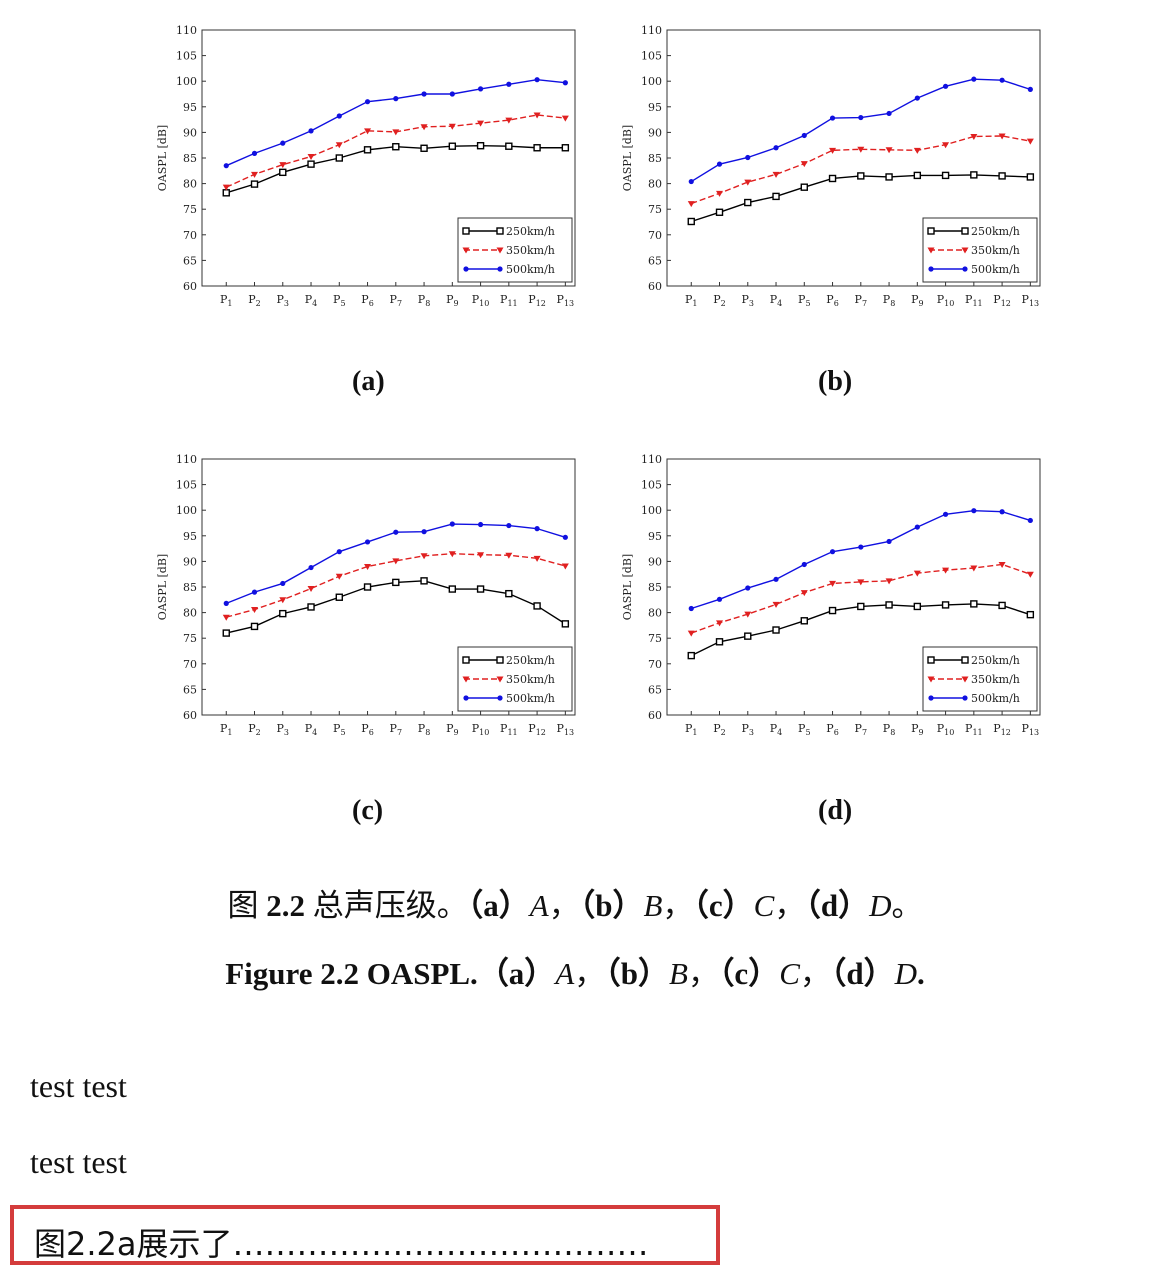 The width and height of the screenshot is (1150, 1280). I want to click on chart-d-xtick-label-8: P9, so click(917, 729).